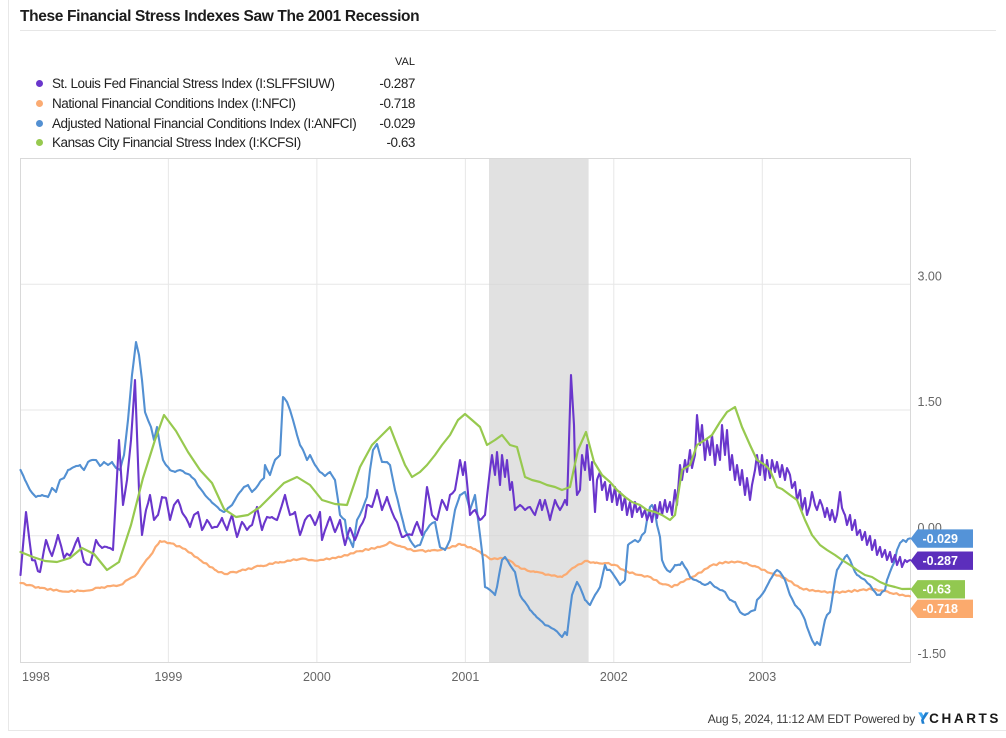 The width and height of the screenshot is (1006, 738). I want to click on svg-text: 1998, so click(36, 677).